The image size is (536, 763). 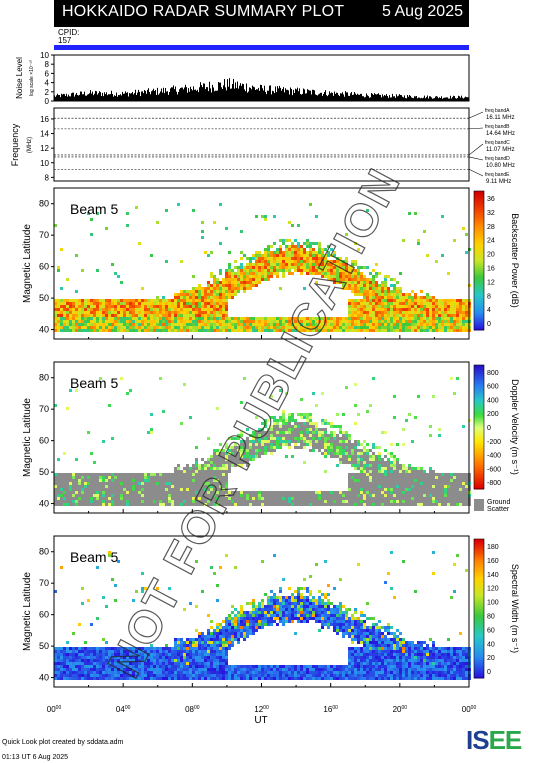 What do you see at coordinates (262, 267) in the screenshot?
I see `radar-panel-1-cells` at bounding box center [262, 267].